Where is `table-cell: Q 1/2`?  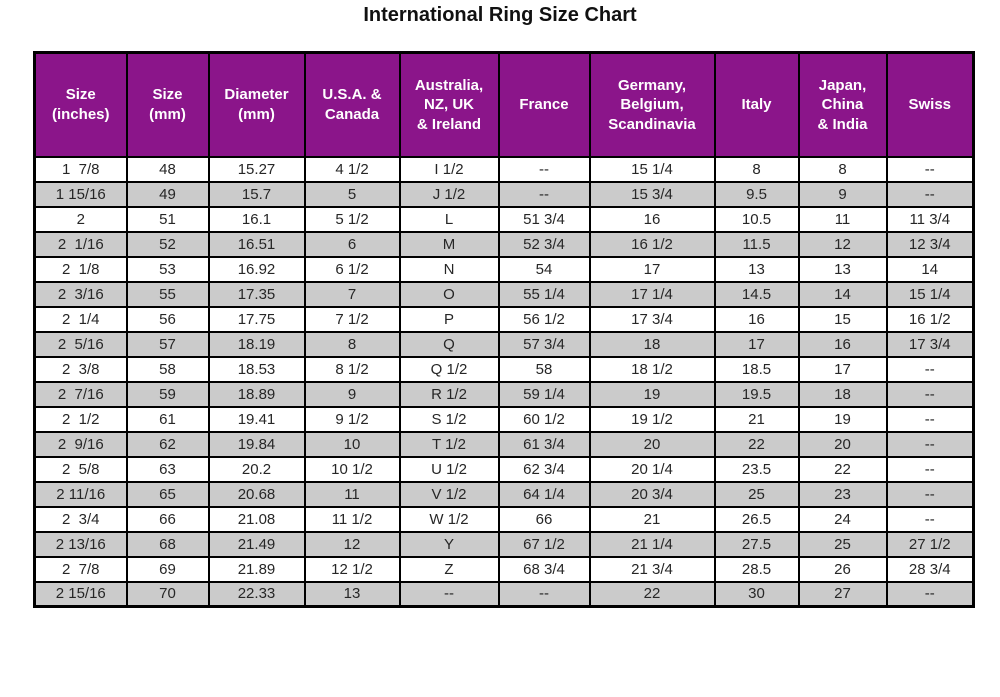
table-cell: Q 1/2 is located at coordinates (449, 369).